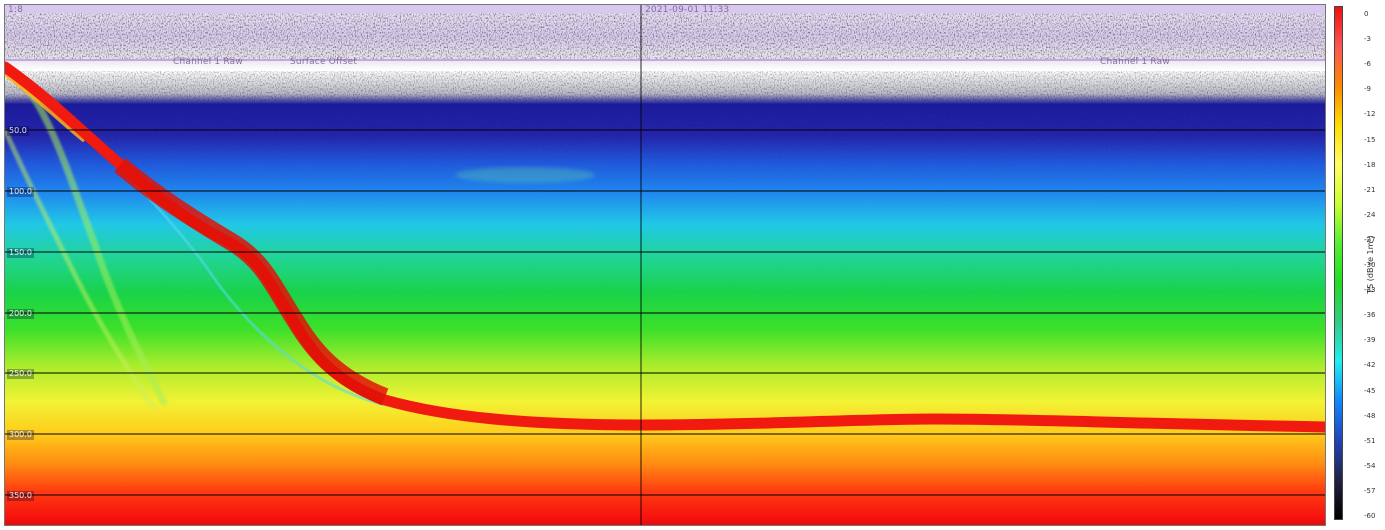 The height and width of the screenshot is (530, 1385). Describe the element at coordinates (665, 36) in the screenshot. I see `surface-noise` at that location.